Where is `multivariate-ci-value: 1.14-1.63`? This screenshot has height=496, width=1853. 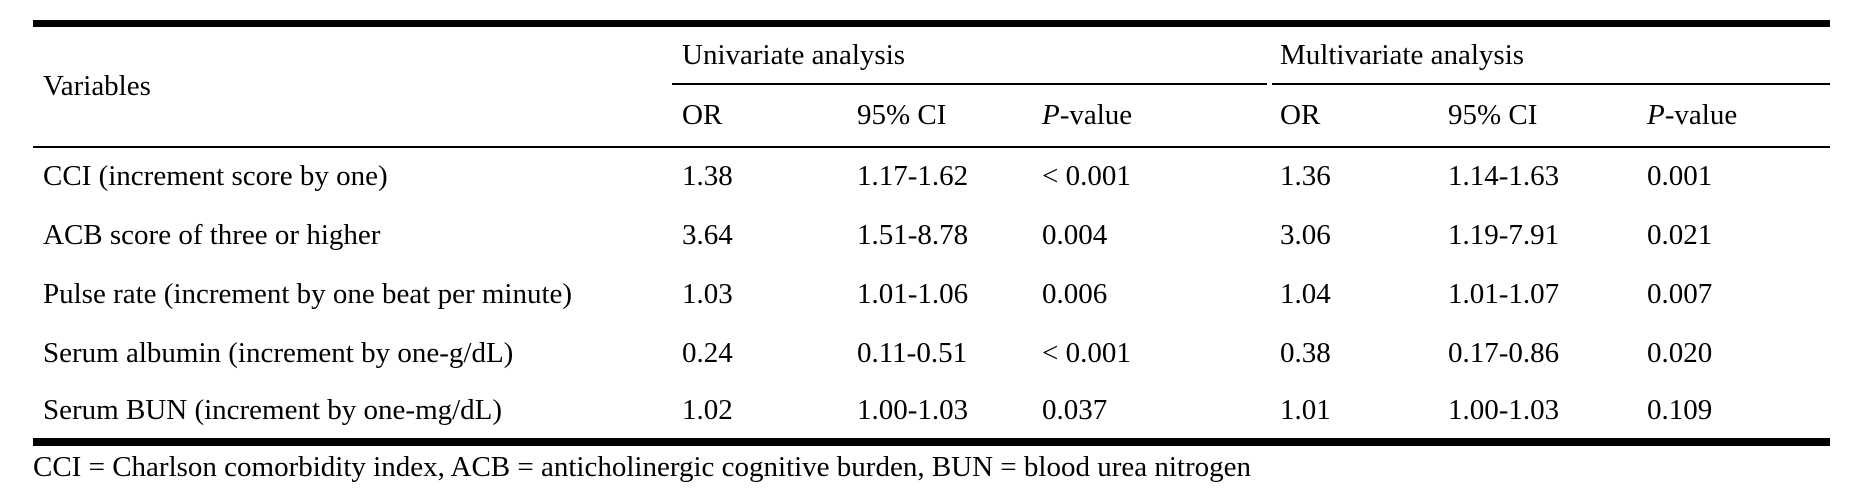
multivariate-ci-value: 1.14-1.63 is located at coordinates (1504, 176).